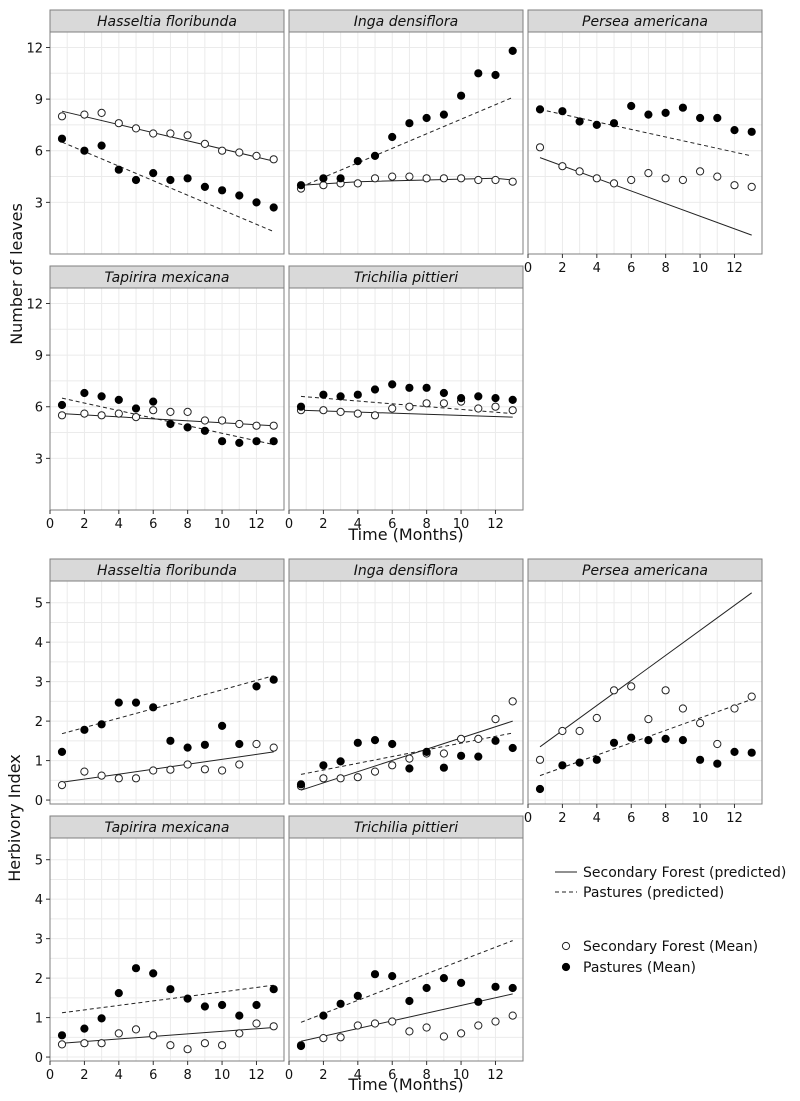 This screenshot has height=1101, width=800. What do you see at coordinates (39, 861) in the screenshot?
I see `herbivory-tapirira-mexicana-y-tick-label: 5` at bounding box center [39, 861].